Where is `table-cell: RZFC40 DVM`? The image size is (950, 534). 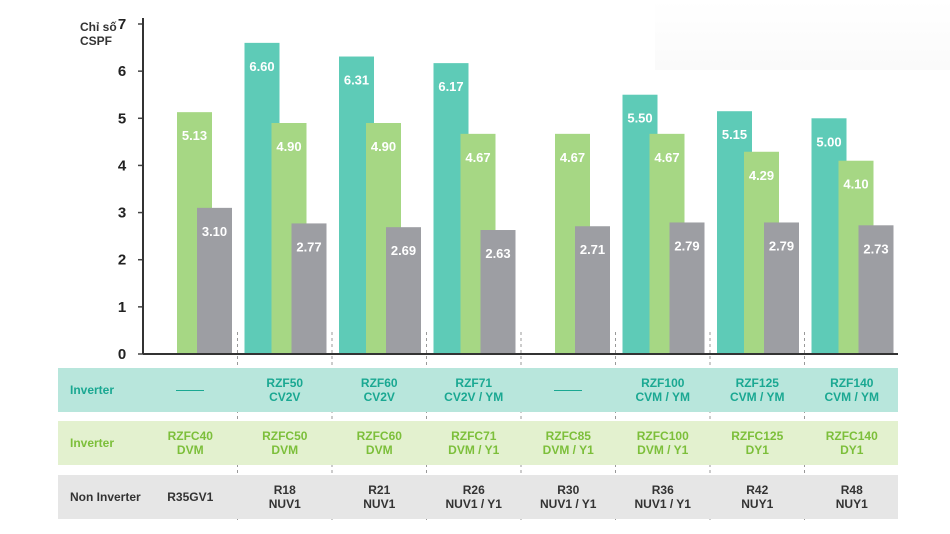
table-cell: RZFC40 DVM is located at coordinates (190, 443).